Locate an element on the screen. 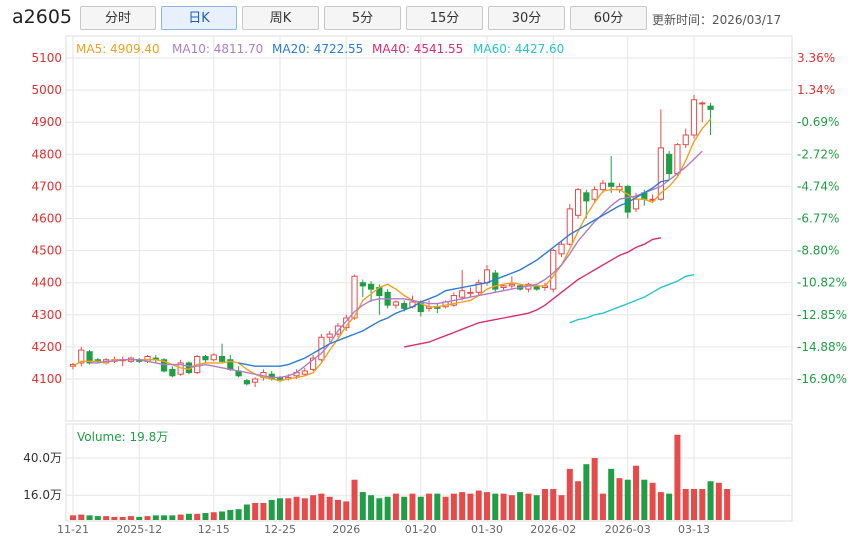  x-tick-label: 12-25 is located at coordinates (280, 529).